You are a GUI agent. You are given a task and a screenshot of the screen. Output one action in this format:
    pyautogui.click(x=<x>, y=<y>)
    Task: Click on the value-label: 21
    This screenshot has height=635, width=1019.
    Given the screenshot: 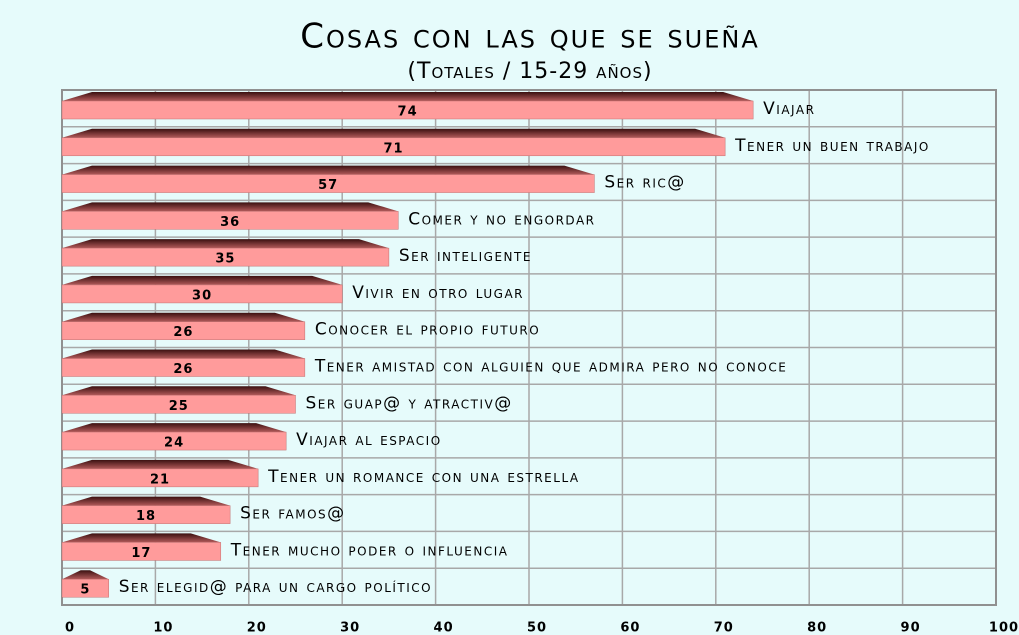 What is the action you would take?
    pyautogui.click(x=160, y=479)
    